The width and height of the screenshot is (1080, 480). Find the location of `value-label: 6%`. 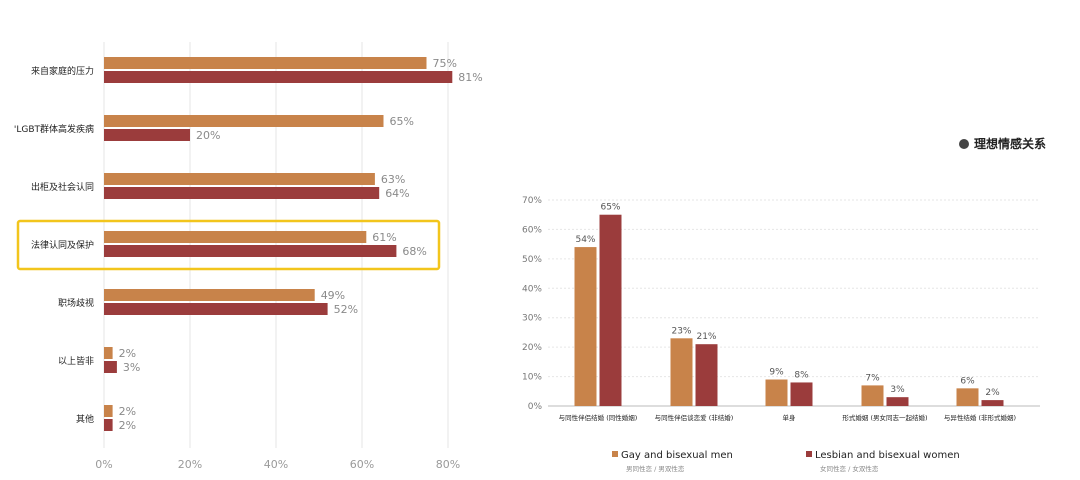

value-label: 6% is located at coordinates (967, 381).